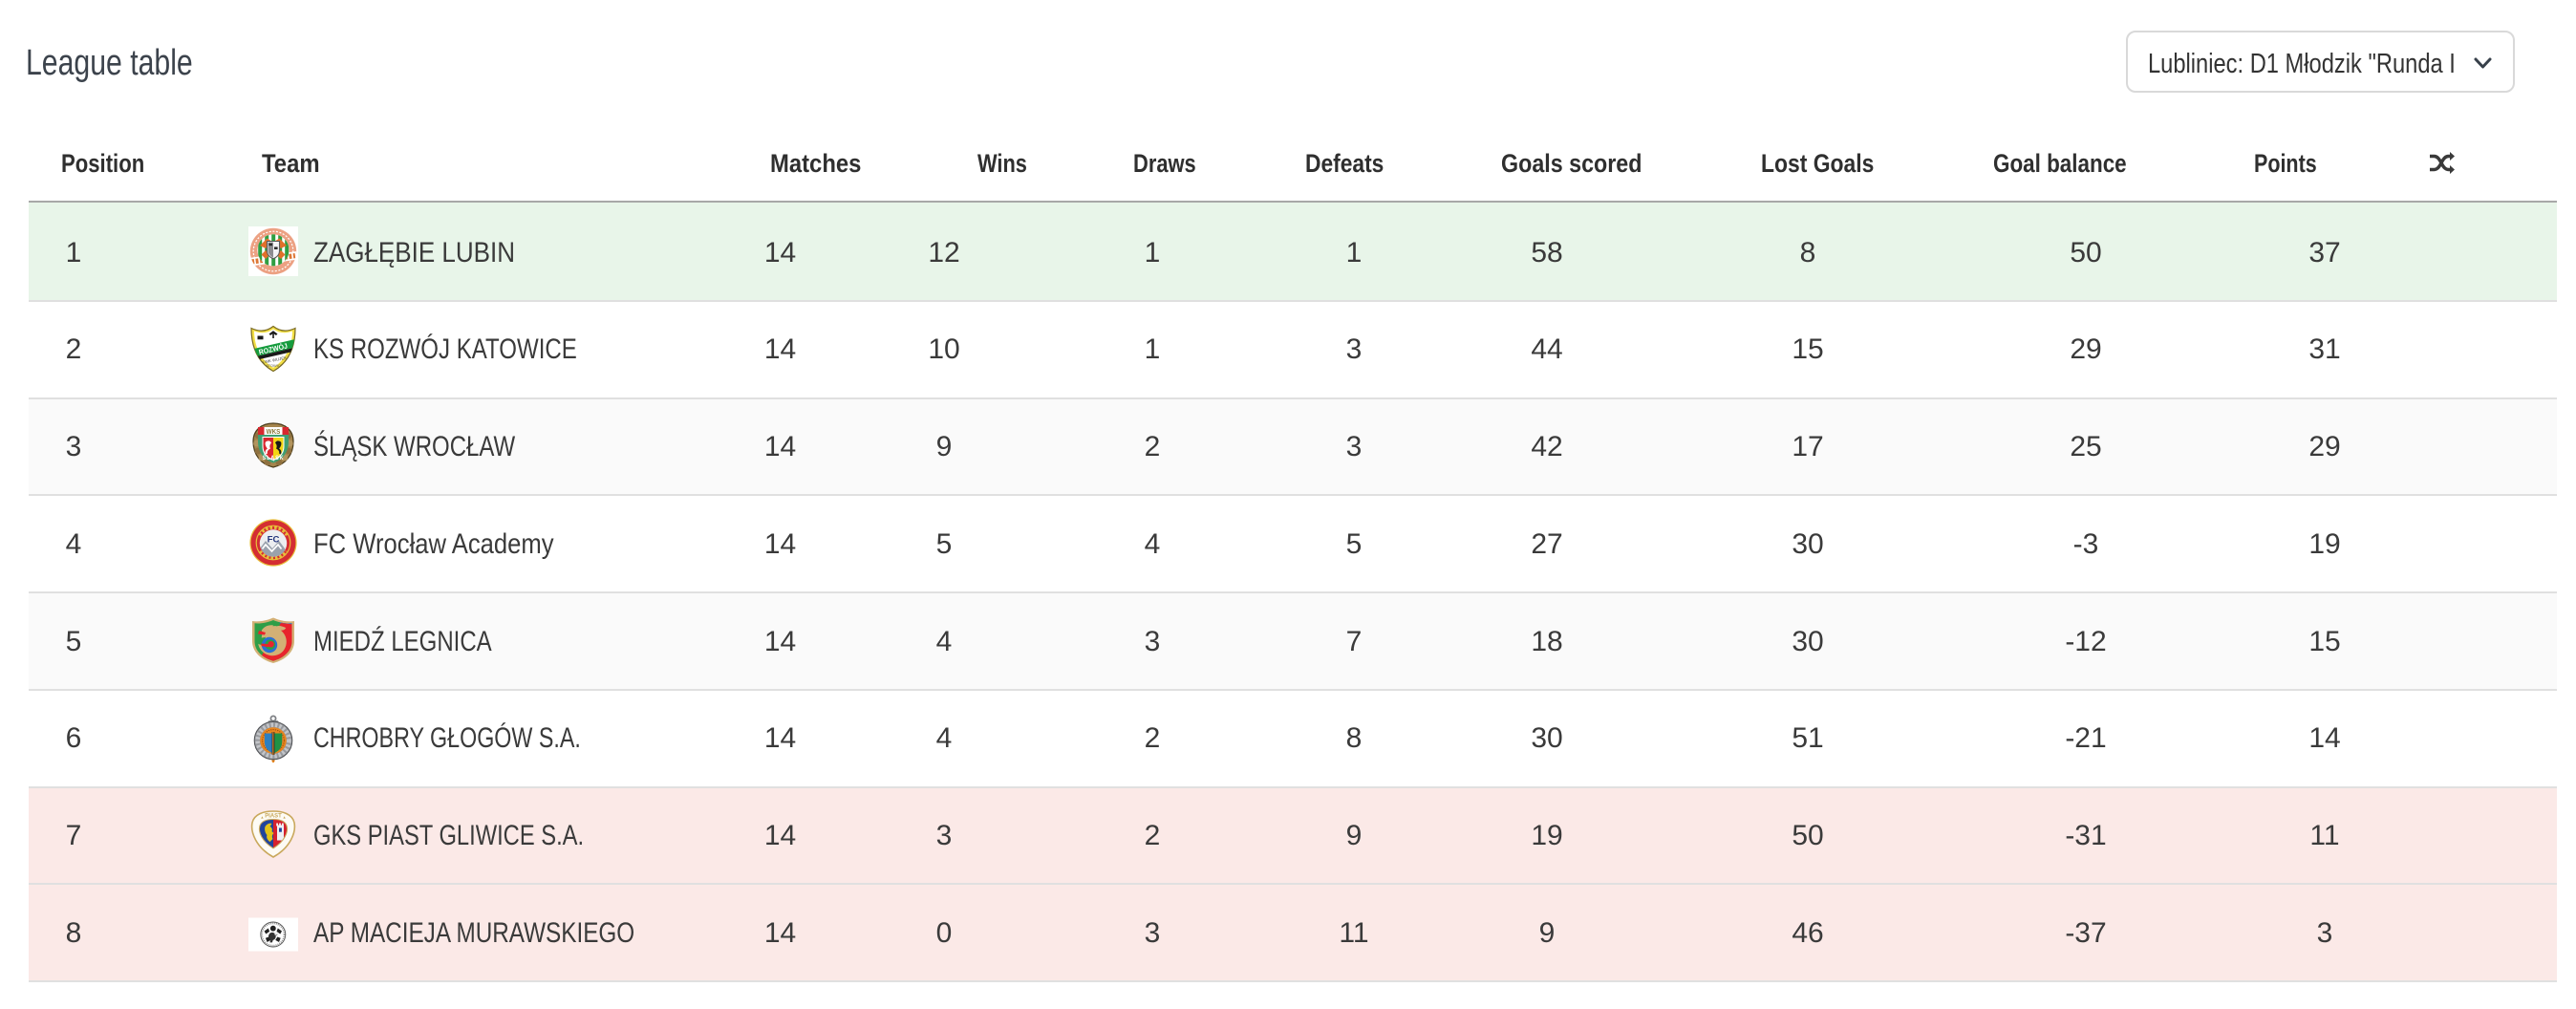 This screenshot has height=1009, width=2576. What do you see at coordinates (274, 540) in the screenshot?
I see `svg-text: FC` at bounding box center [274, 540].